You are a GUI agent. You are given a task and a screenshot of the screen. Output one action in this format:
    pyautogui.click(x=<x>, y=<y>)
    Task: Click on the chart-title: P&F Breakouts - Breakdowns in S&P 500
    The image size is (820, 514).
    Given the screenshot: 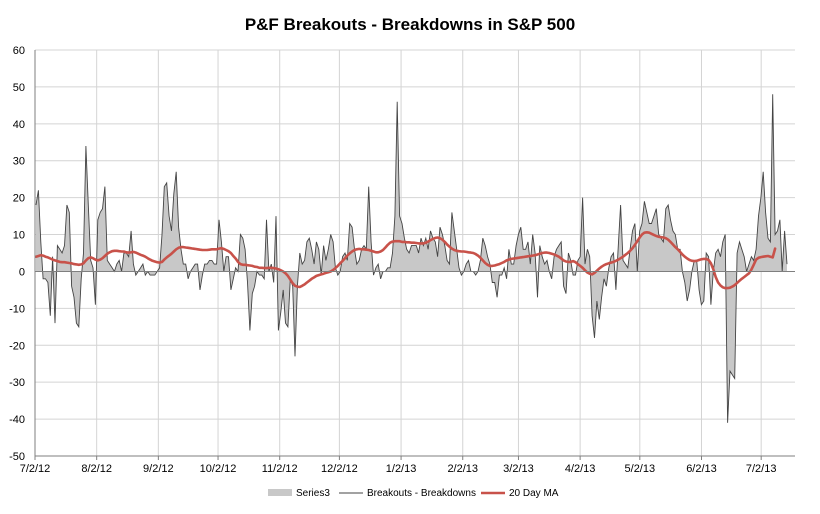 What is the action you would take?
    pyautogui.click(x=410, y=24)
    